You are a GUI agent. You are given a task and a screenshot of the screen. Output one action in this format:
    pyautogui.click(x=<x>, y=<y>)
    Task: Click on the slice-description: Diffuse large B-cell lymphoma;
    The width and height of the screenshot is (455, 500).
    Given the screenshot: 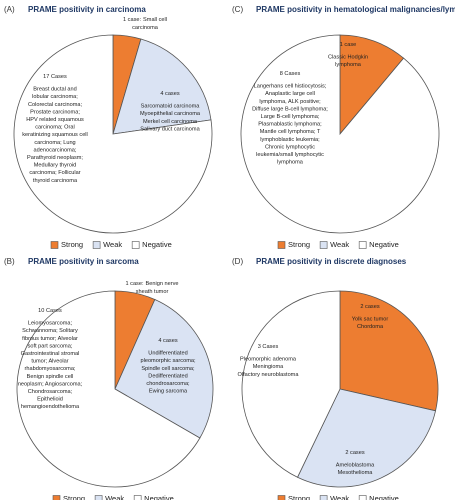 What is the action you would take?
    pyautogui.click(x=290, y=109)
    